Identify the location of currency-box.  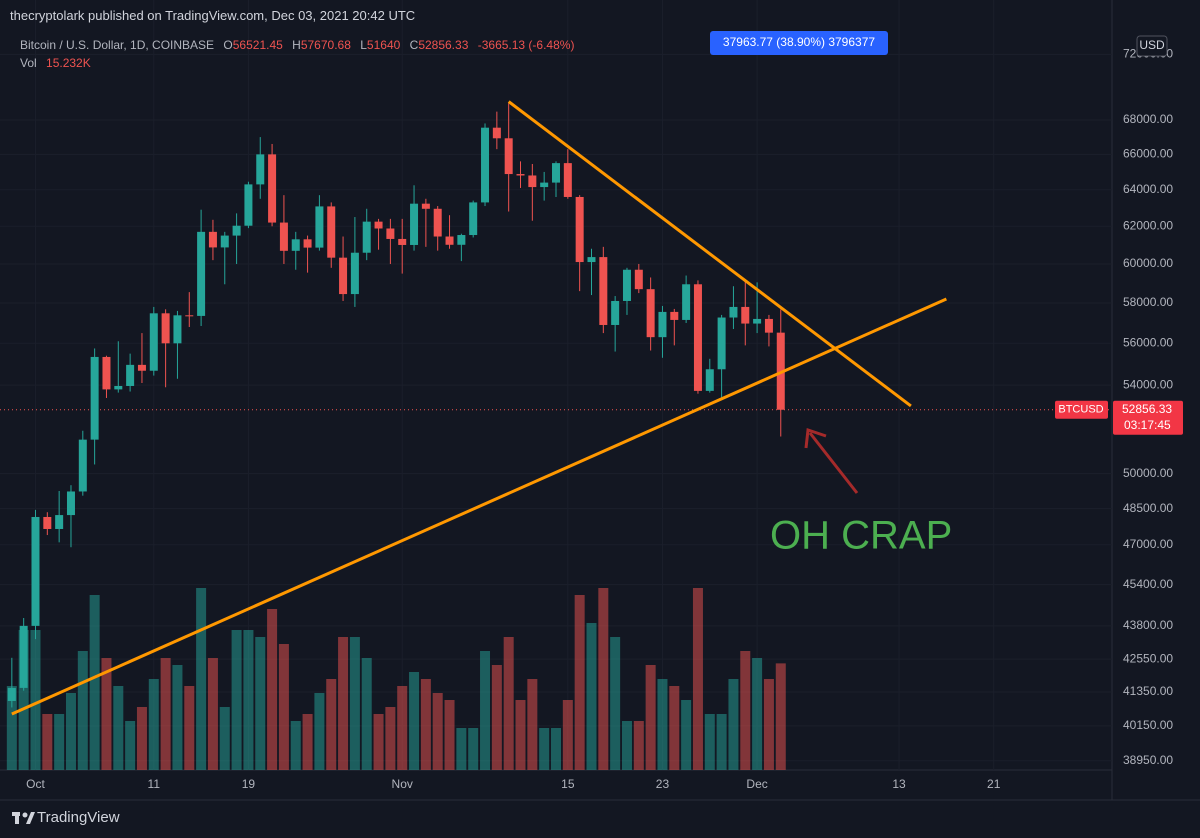
(1152, 46).